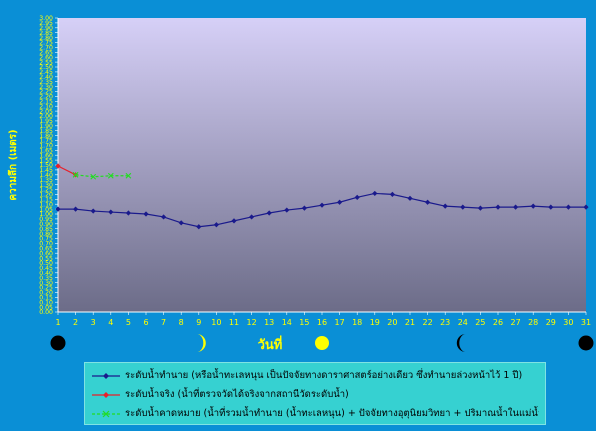 The width and height of the screenshot is (596, 431). What do you see at coordinates (498, 322) in the screenshot?
I see `x-tick-label: 26` at bounding box center [498, 322].